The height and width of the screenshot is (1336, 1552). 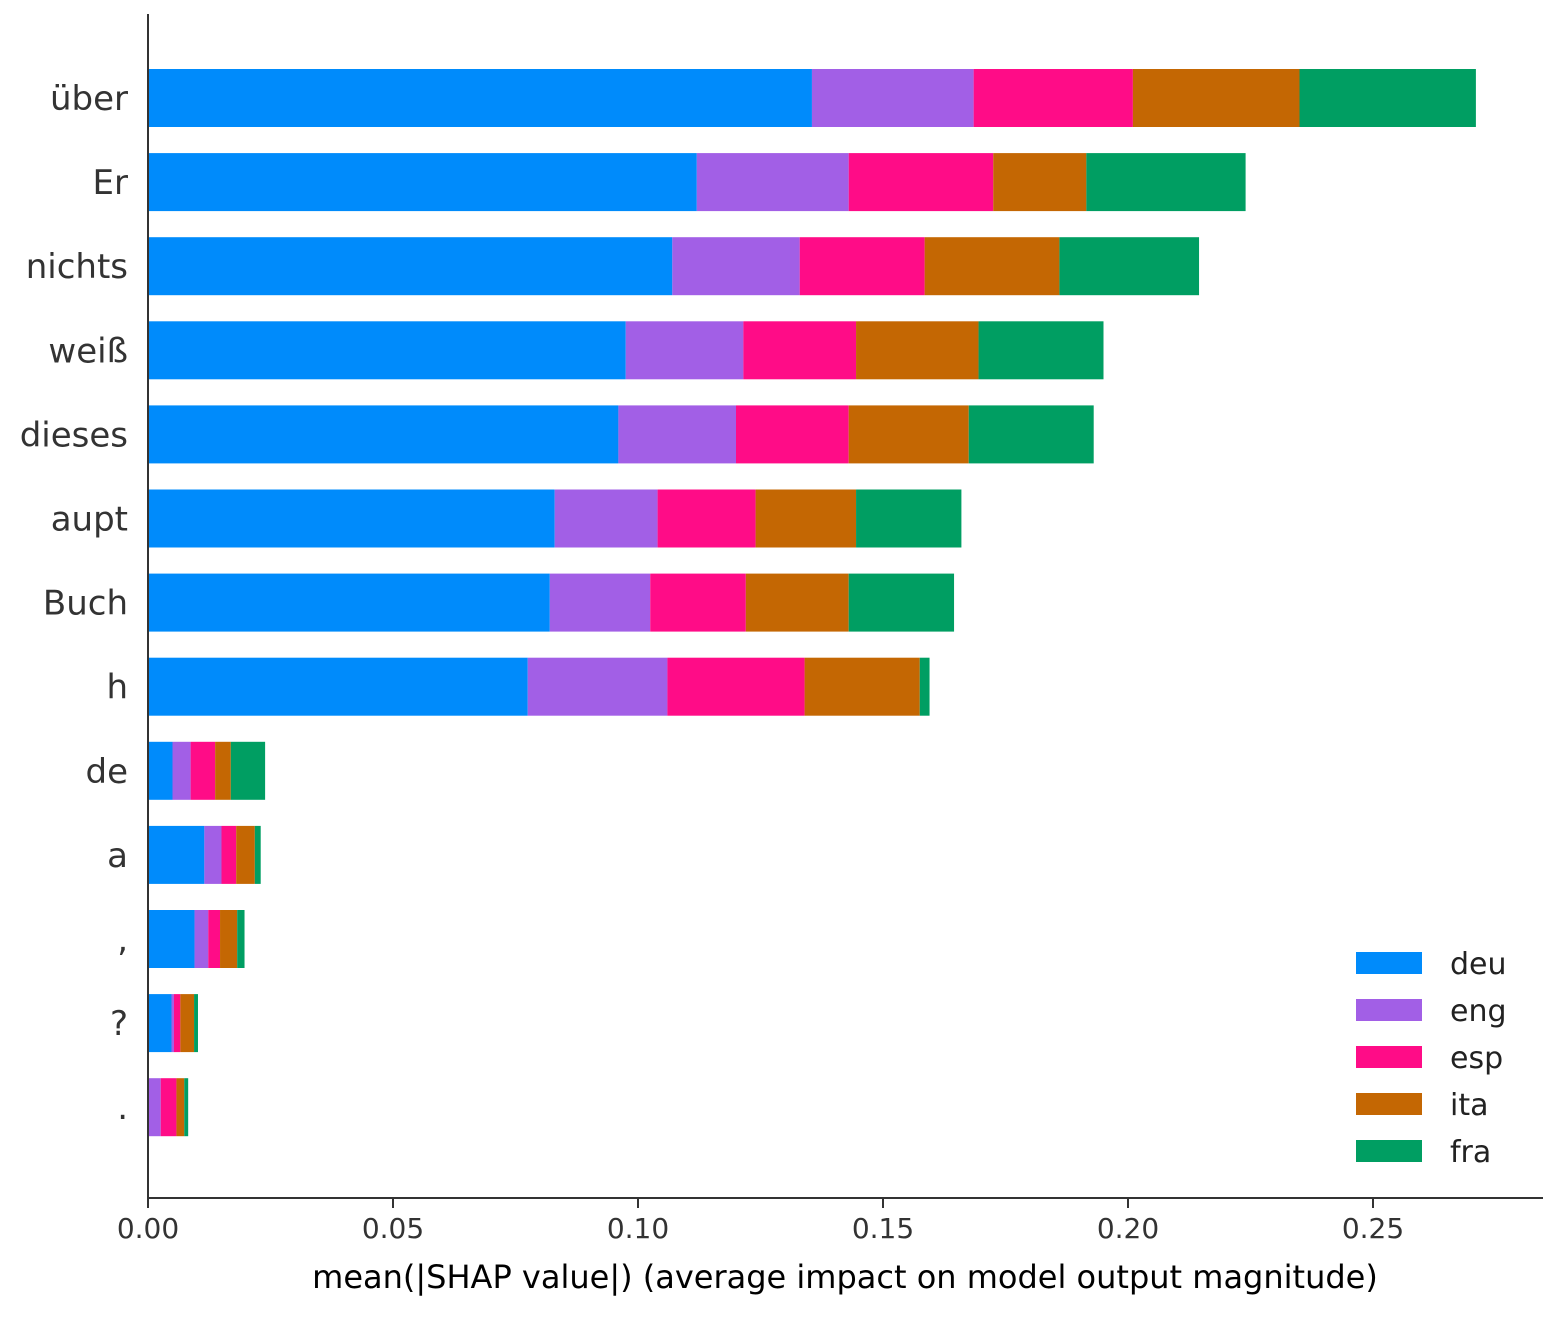 What do you see at coordinates (1431, 1058) in the screenshot?
I see `legend: deu eng esp ita fra` at bounding box center [1431, 1058].